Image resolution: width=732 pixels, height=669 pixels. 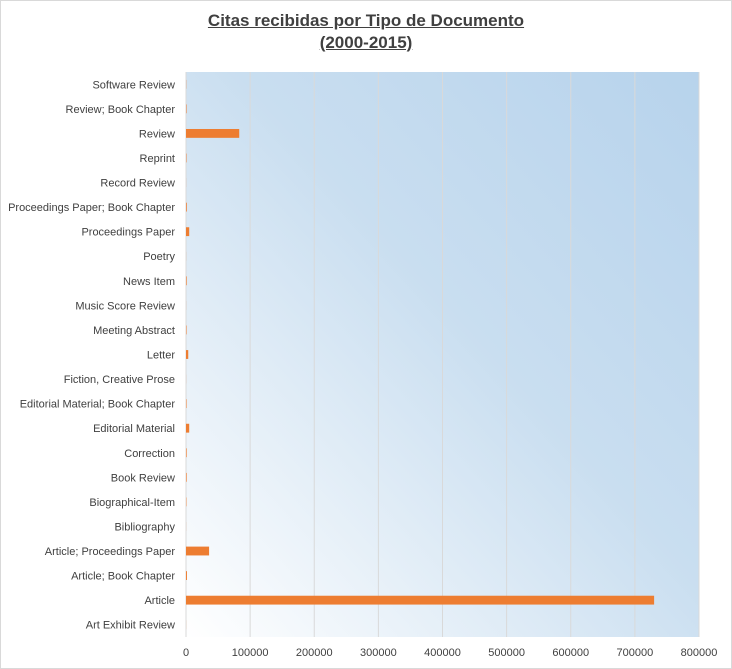 What do you see at coordinates (130, 626) in the screenshot?
I see `category-label: Art Exhibit Review` at bounding box center [130, 626].